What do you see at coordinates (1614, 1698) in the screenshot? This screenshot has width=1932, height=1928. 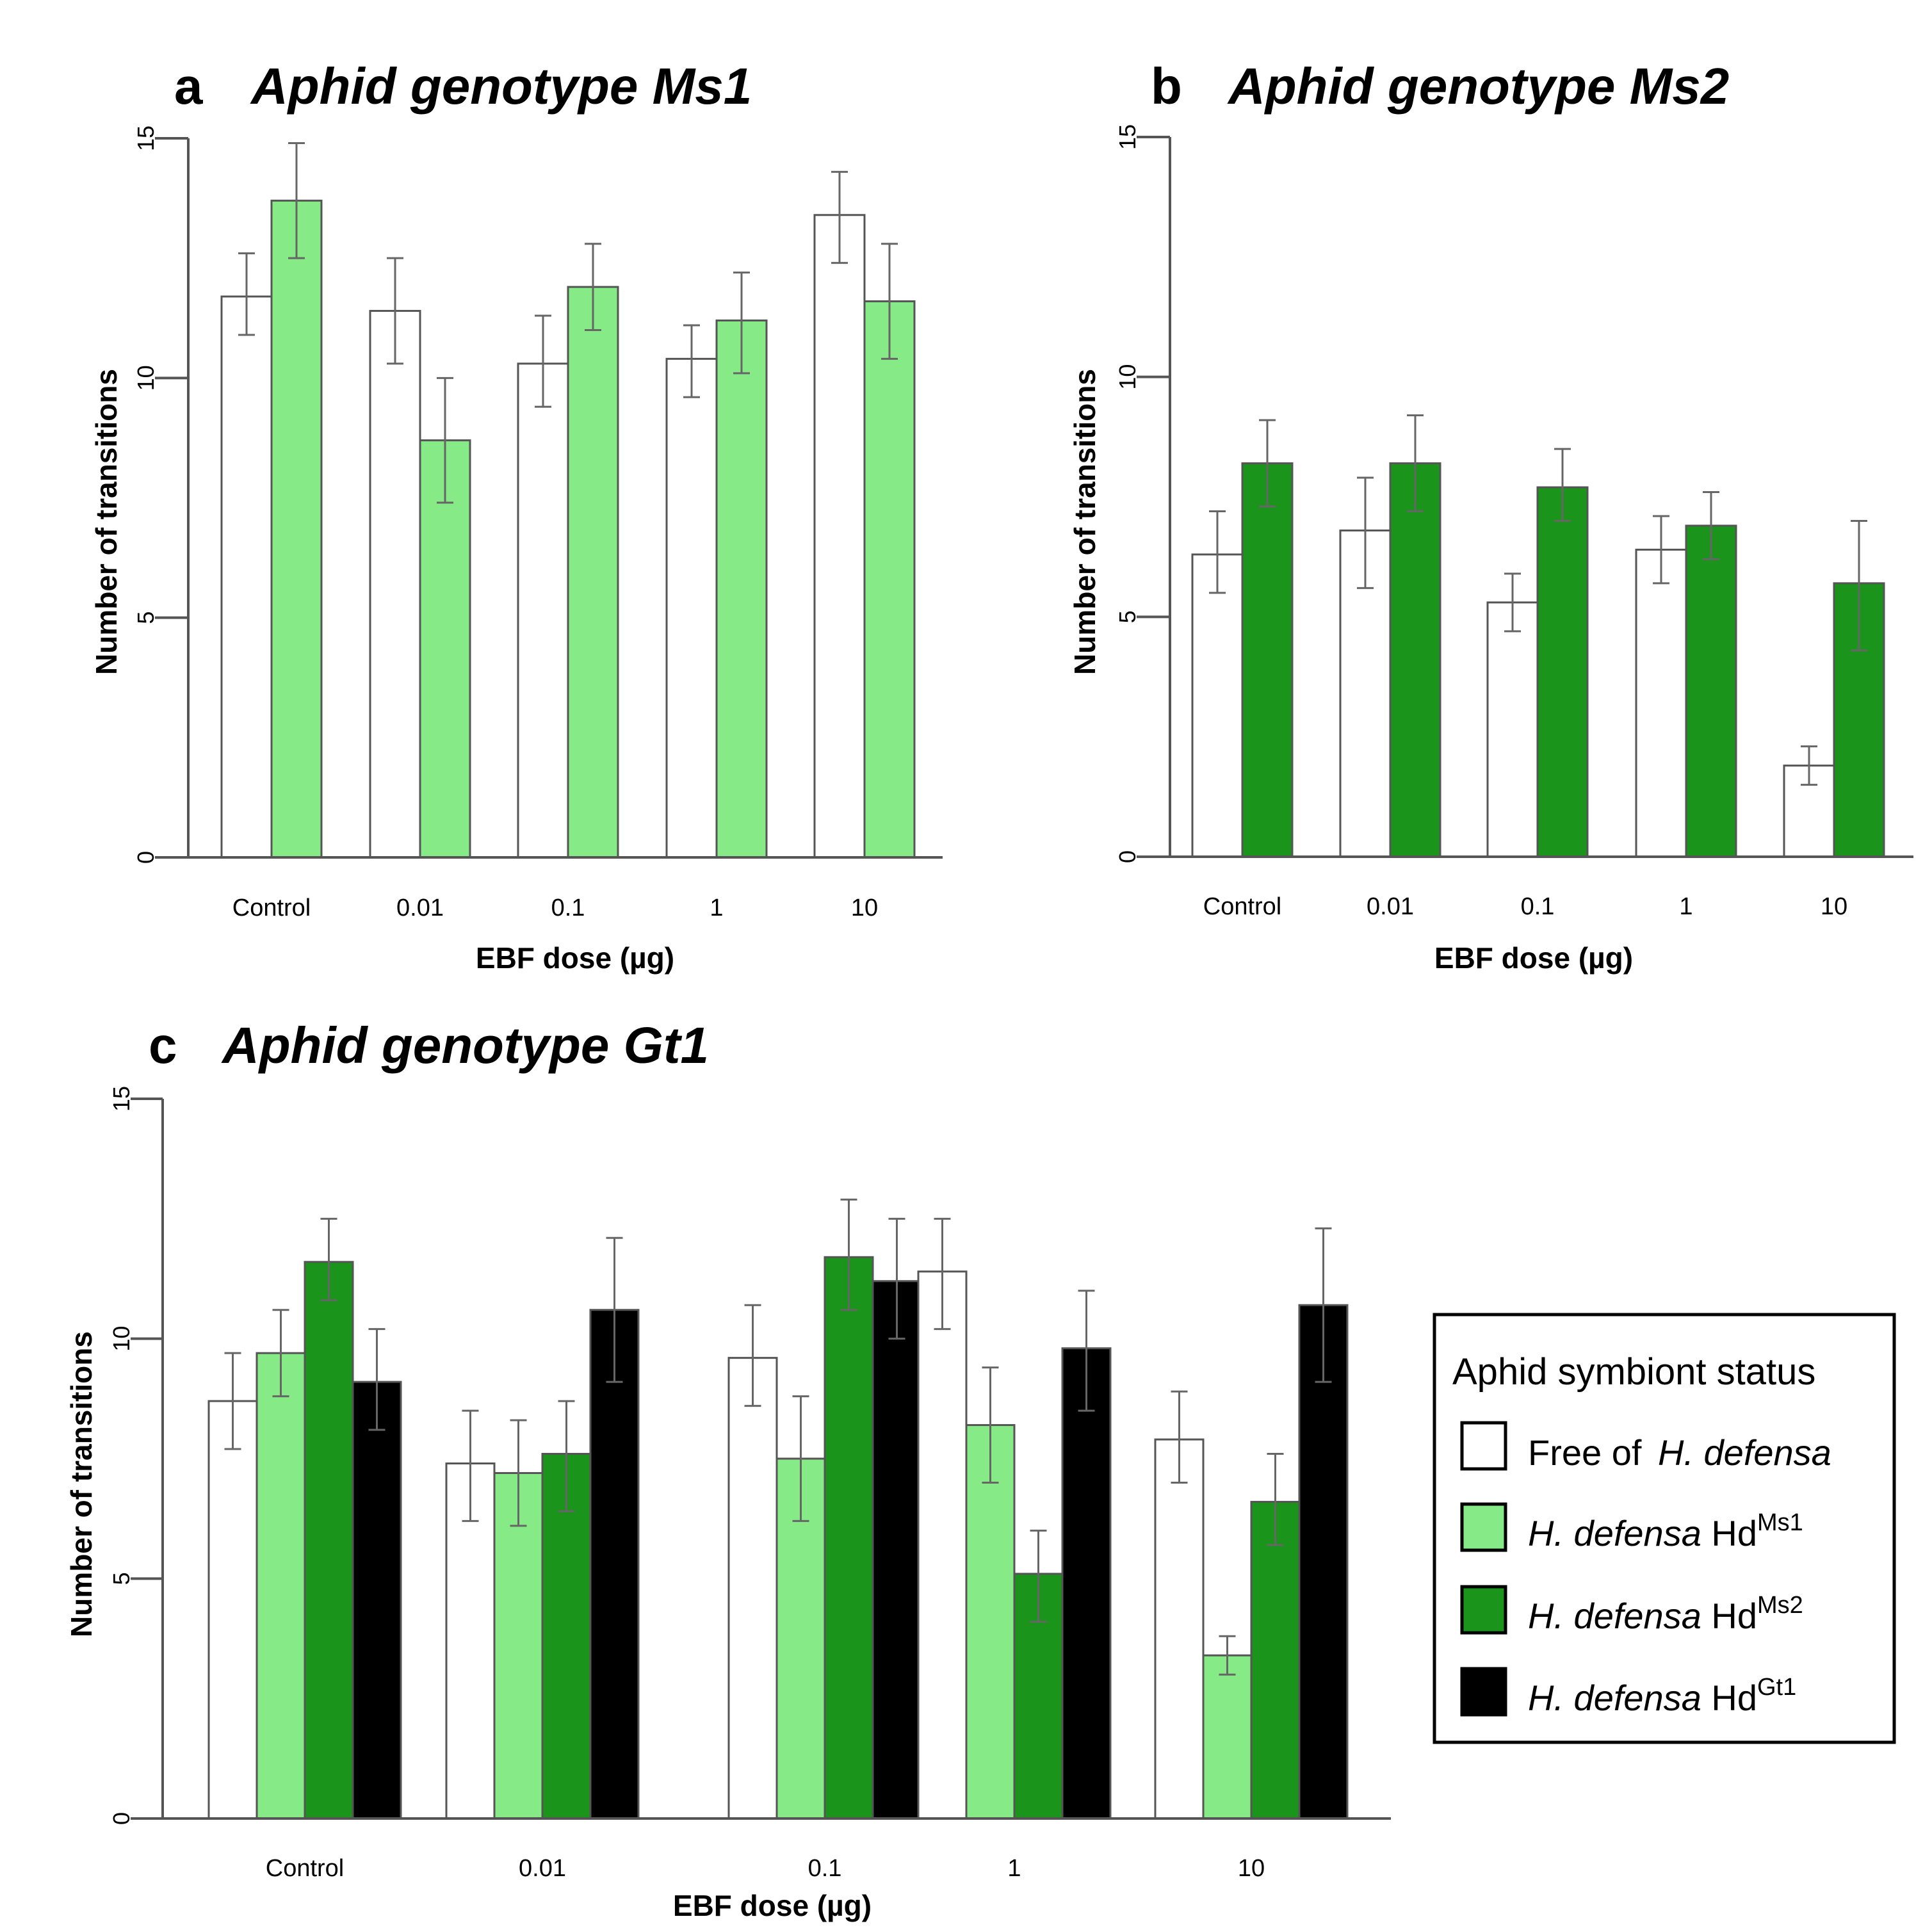 I see `legend-gt1-italic: H. defensa` at bounding box center [1614, 1698].